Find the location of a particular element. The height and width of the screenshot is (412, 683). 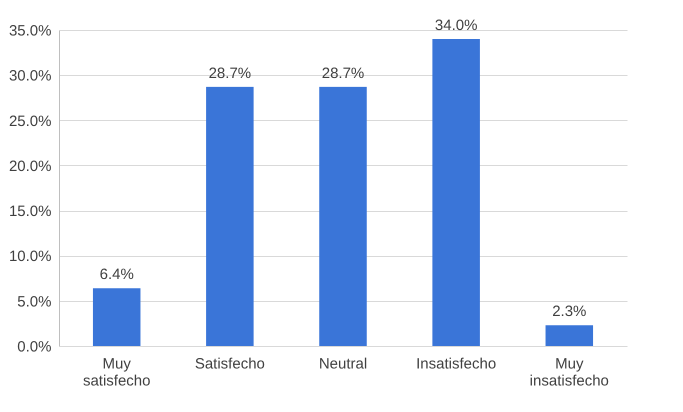

data-label: 6.4% is located at coordinates (117, 275).